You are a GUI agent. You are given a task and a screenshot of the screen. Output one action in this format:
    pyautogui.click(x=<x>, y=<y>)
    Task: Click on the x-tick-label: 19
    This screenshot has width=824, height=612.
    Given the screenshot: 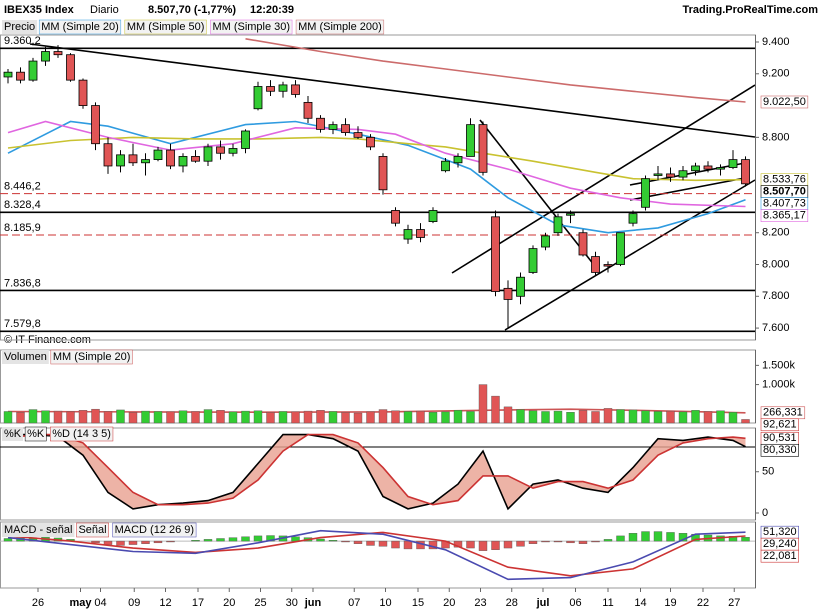 What is the action you would take?
    pyautogui.click(x=670, y=603)
    